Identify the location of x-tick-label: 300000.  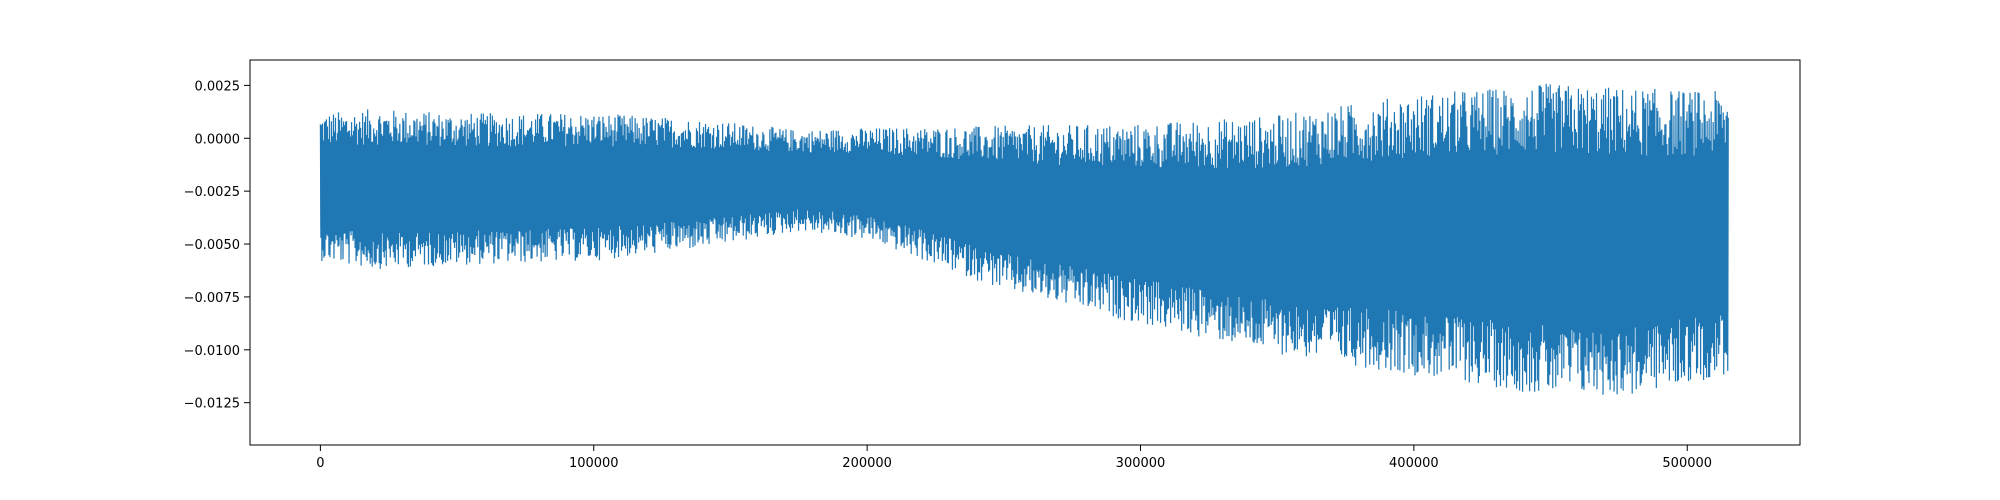
(1141, 463).